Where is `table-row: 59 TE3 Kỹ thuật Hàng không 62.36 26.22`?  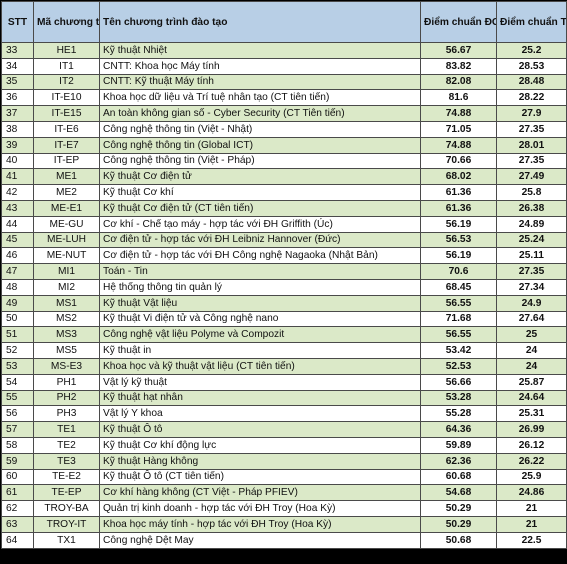
table-row: 59 TE3 Kỹ thuật Hàng không 62.36 26.22 is located at coordinates (284, 461).